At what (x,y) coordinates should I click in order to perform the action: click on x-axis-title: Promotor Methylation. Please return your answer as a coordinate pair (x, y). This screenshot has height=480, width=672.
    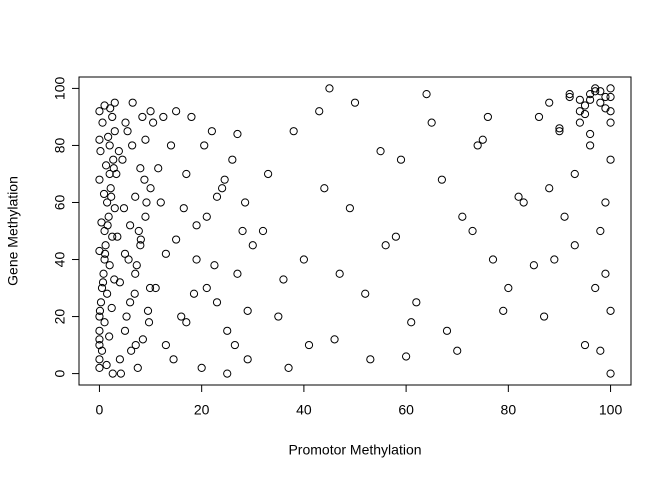
    Looking at the image, I should click on (354, 450).